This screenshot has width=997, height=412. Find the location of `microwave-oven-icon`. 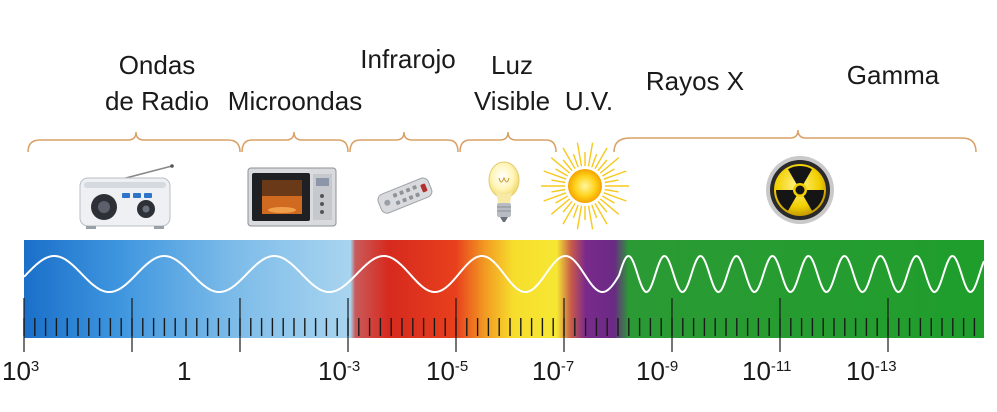

microwave-oven-icon is located at coordinates (292, 197).